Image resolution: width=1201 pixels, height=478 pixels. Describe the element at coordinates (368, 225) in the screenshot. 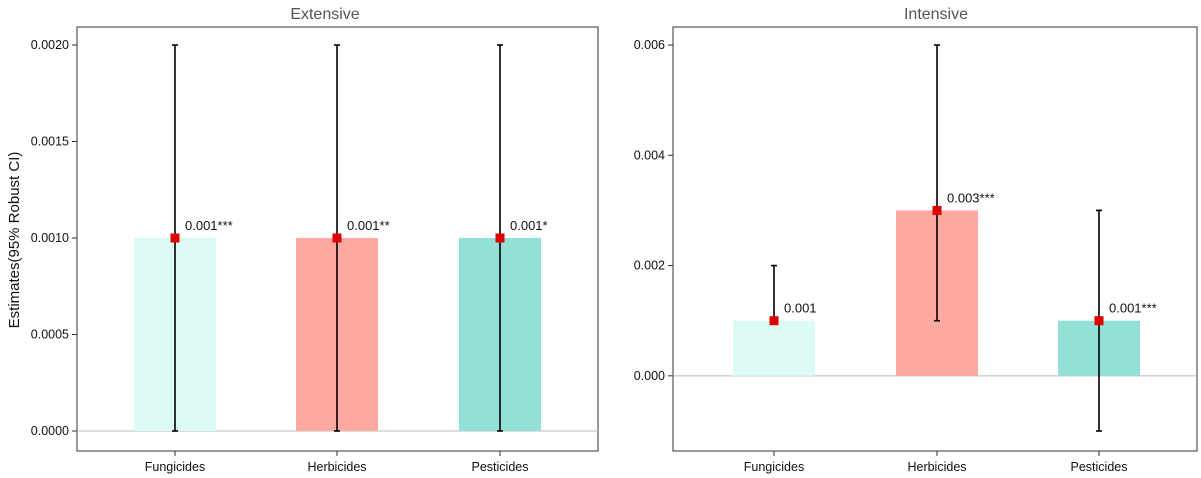

I see `value-label: 0.001**` at that location.